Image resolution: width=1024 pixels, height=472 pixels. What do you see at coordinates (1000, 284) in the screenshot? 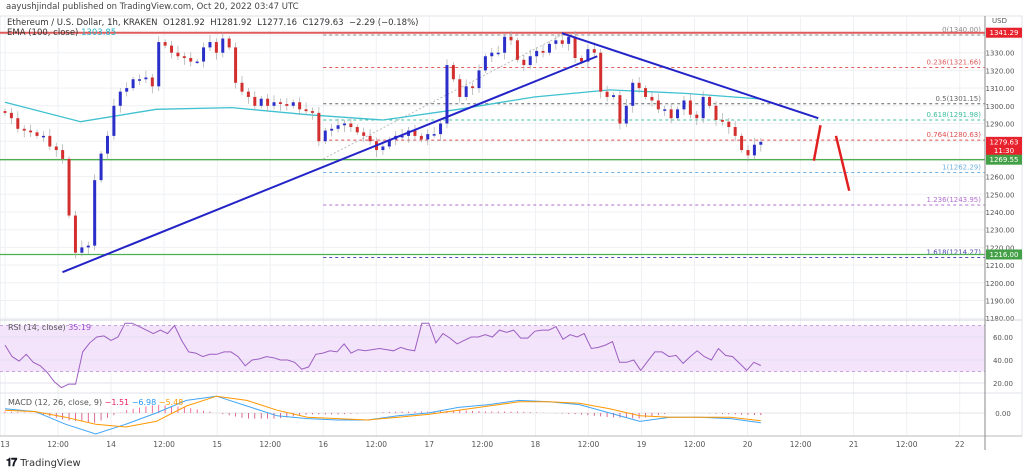
I see `y-tick-label: 1200.00` at bounding box center [1000, 284].